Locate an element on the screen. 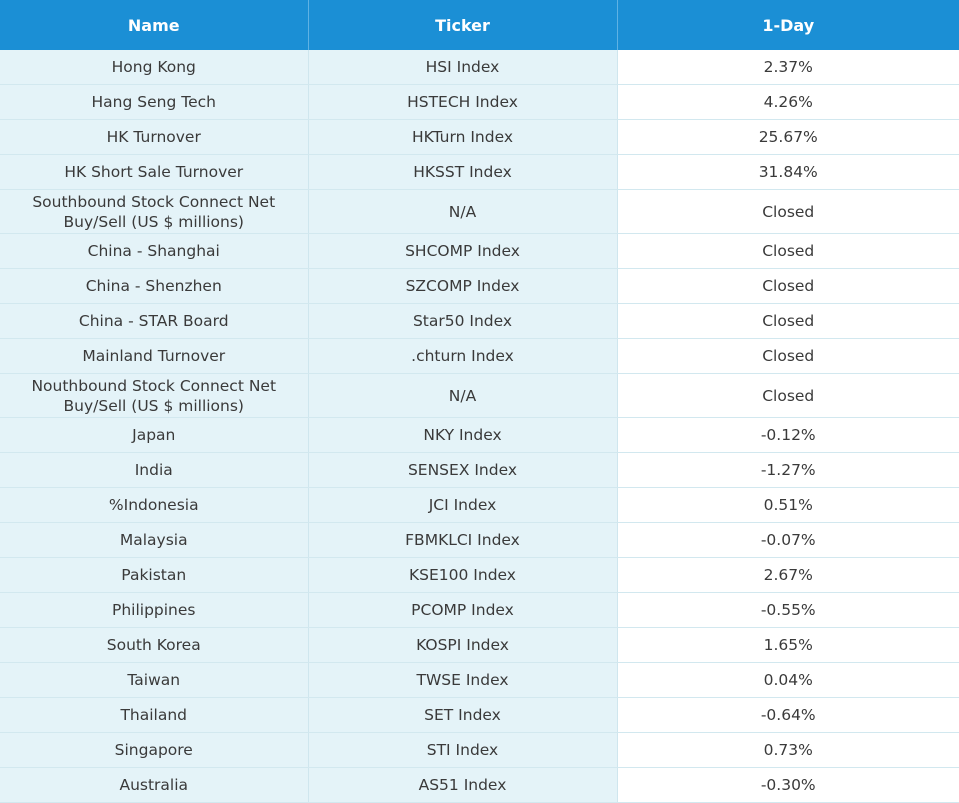  table-row: %Indonesia JCI Index 0.51% is located at coordinates (479, 505).